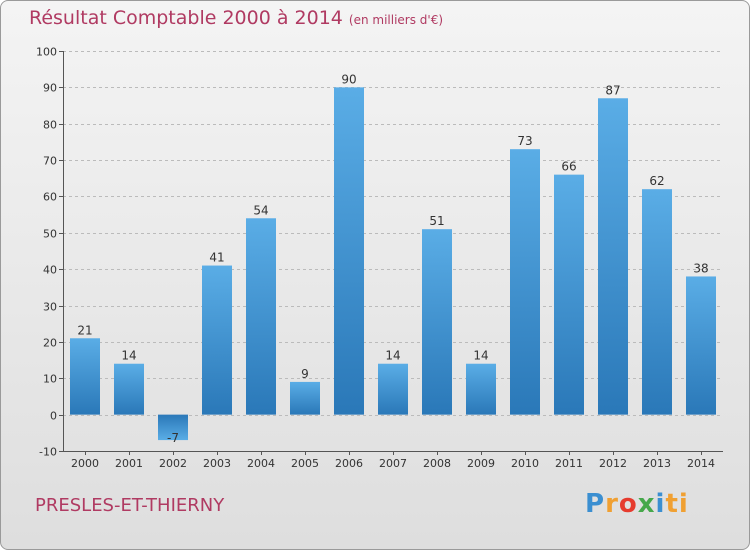 This screenshot has height=550, width=750. What do you see at coordinates (481, 389) in the screenshot?
I see `bar-2009` at bounding box center [481, 389].